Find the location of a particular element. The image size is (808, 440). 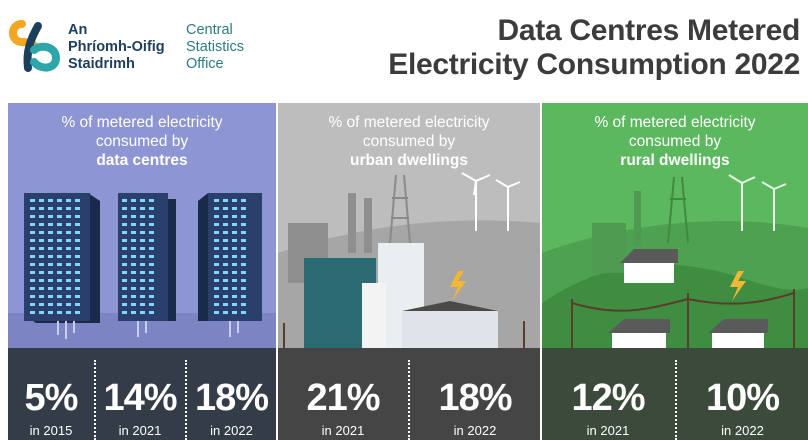

logo-english-line: Statistics is located at coordinates (215, 47).